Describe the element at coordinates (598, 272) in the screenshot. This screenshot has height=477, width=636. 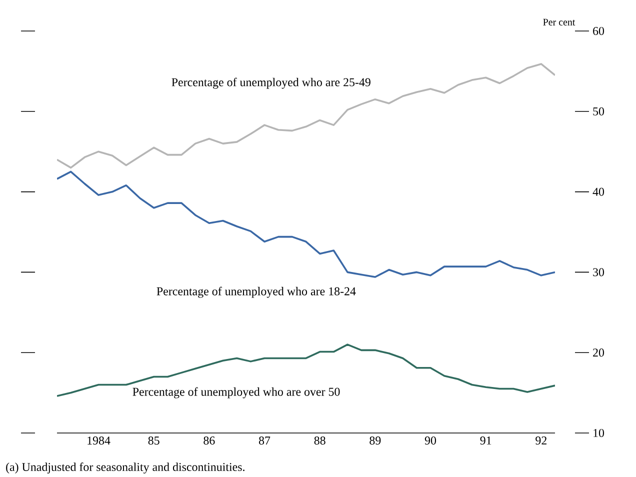
I see `y-tick-label: 30` at that location.